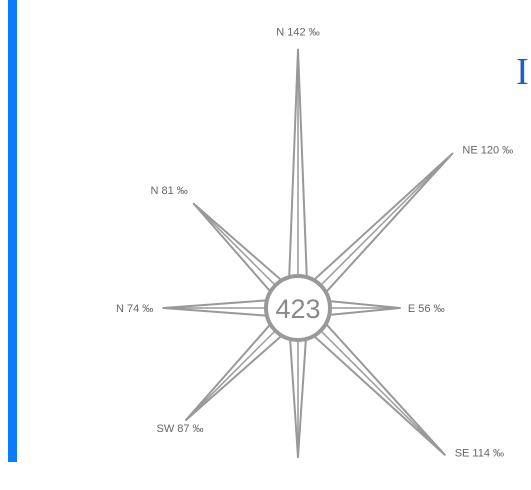  What do you see at coordinates (168, 191) in the screenshot?
I see `direction-value-label: N 81 ‰` at bounding box center [168, 191].